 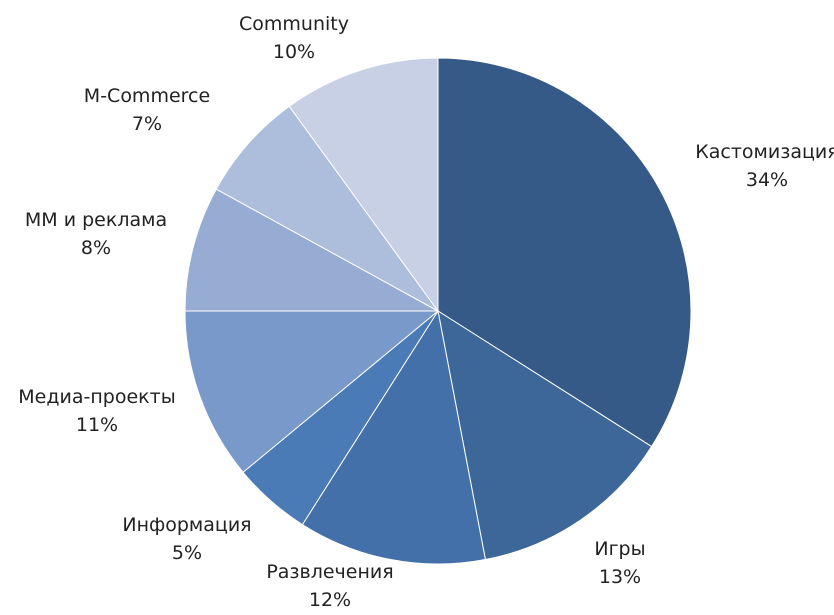 What do you see at coordinates (96, 248) in the screenshot?
I see `slice-value-label: 8%` at bounding box center [96, 248].